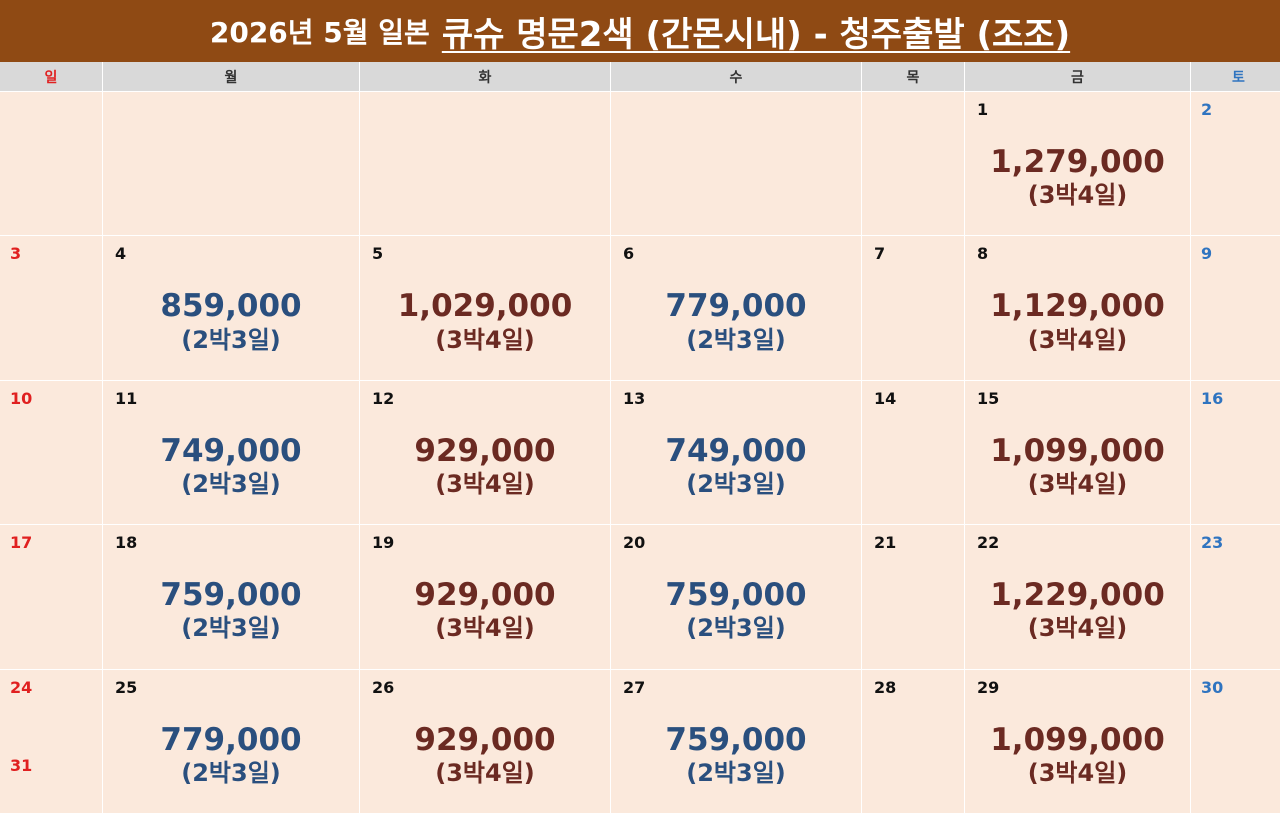 This screenshot has height=813, width=1280. Describe the element at coordinates (634, 687) in the screenshot. I see `day-number: 27` at that location.